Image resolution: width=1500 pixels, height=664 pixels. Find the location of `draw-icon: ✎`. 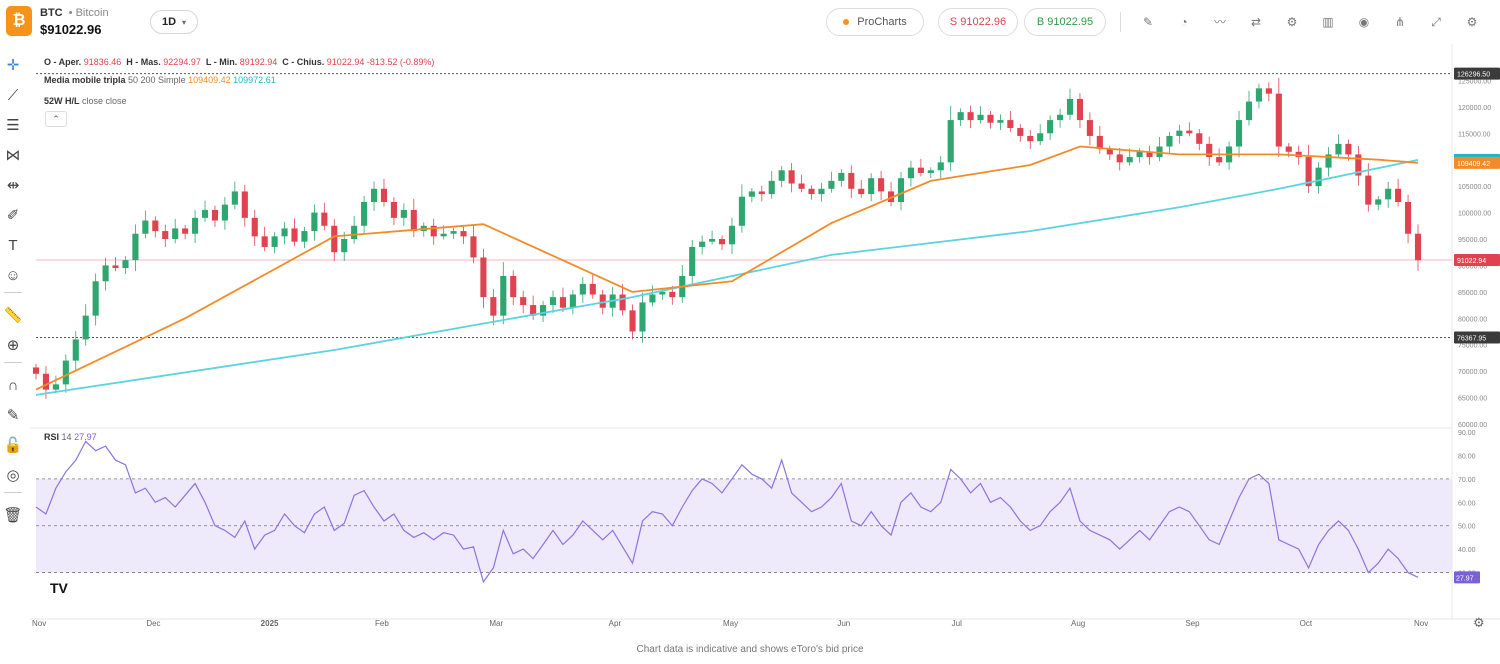

draw-icon: ✎ is located at coordinates (1148, 22).